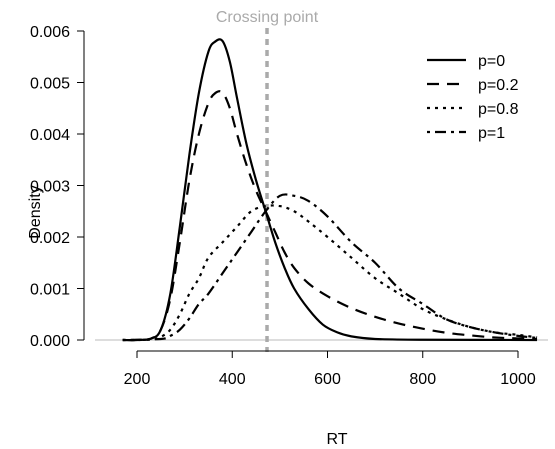 This screenshot has height=449, width=555. What do you see at coordinates (232, 379) in the screenshot?
I see `x-tick-label-1: 400` at bounding box center [232, 379].